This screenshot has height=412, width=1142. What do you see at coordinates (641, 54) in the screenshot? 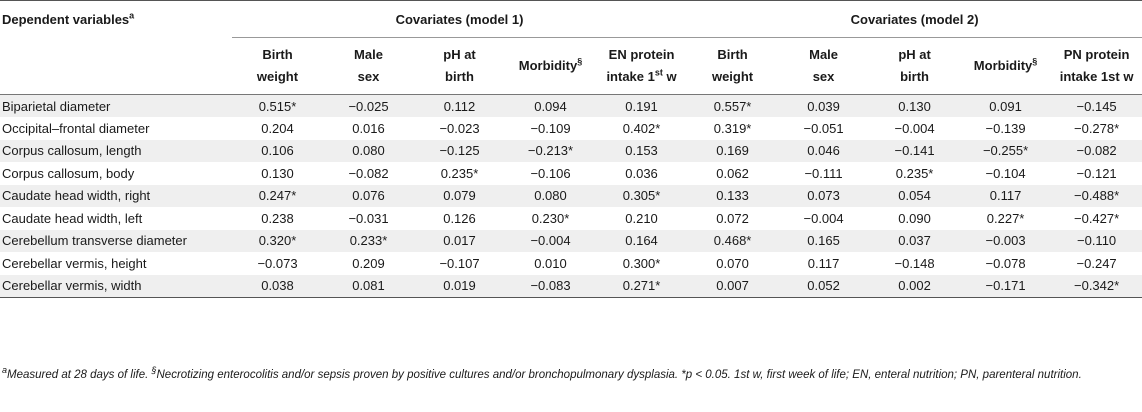
I see `column-header-line1: EN protein` at bounding box center [641, 54].